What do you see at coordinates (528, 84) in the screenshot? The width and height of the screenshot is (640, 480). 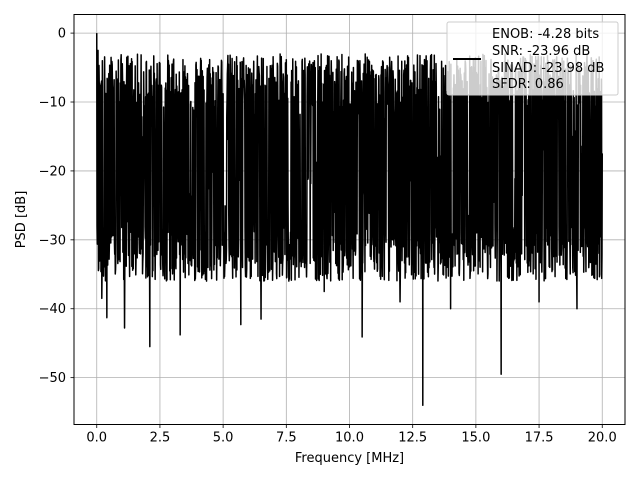 I see `legend-text-line-4: SFDR: 0.86` at bounding box center [528, 84].